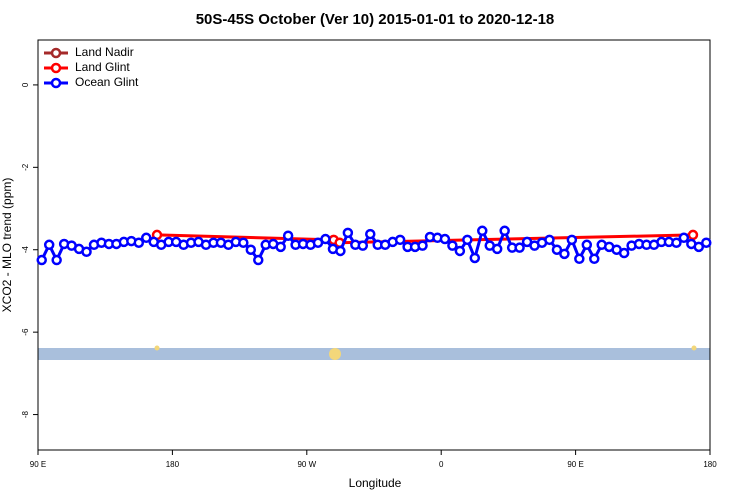  Describe the element at coordinates (7, 245) in the screenshot. I see `y-axis-label: XCO2 - MLO trend (ppm)` at that location.